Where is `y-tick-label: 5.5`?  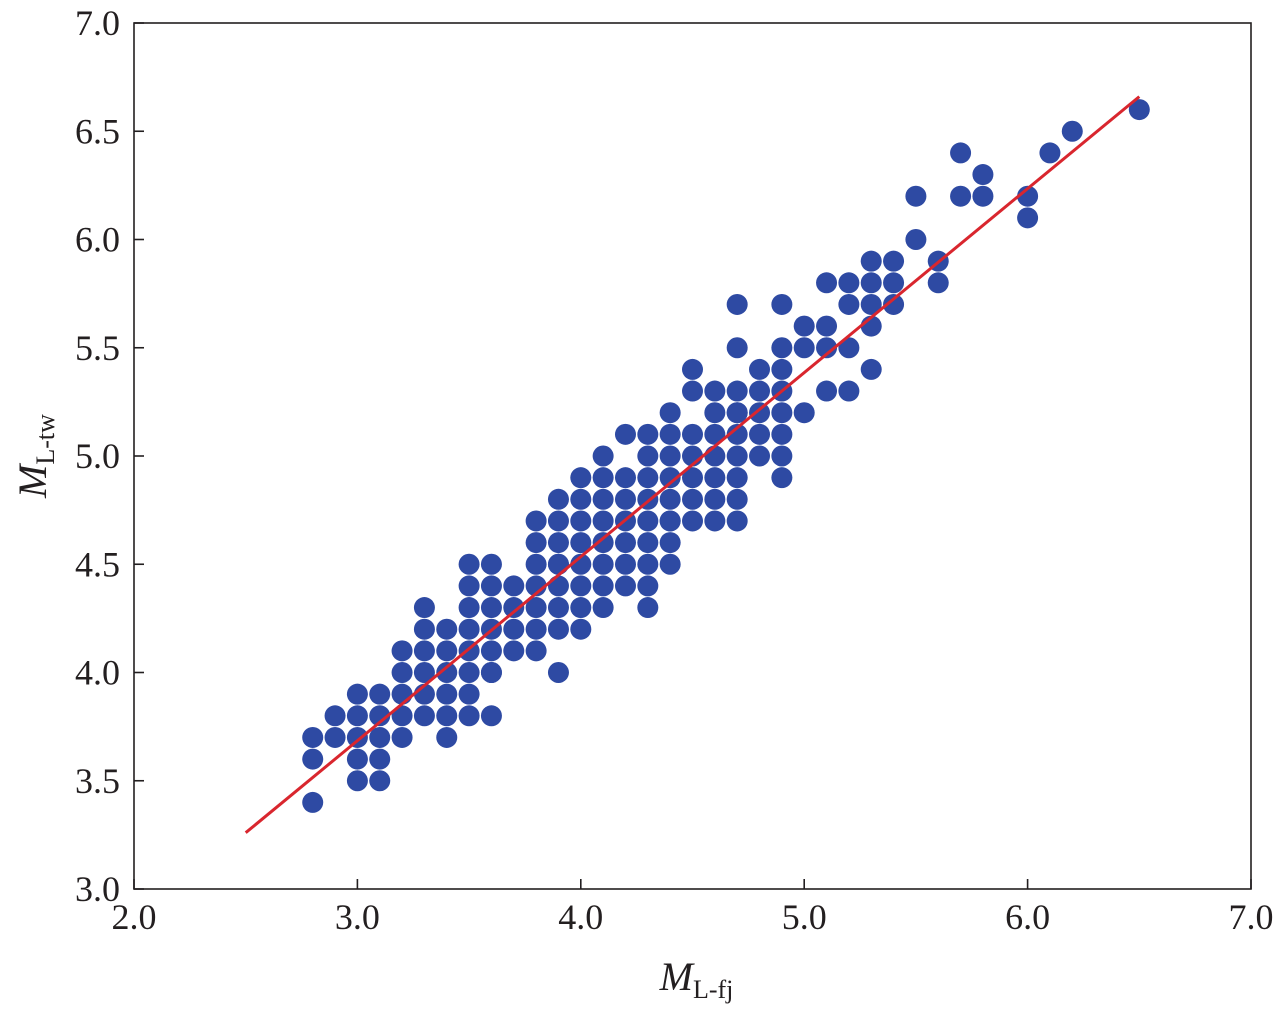
y-tick-label: 5.5 is located at coordinates (97, 348).